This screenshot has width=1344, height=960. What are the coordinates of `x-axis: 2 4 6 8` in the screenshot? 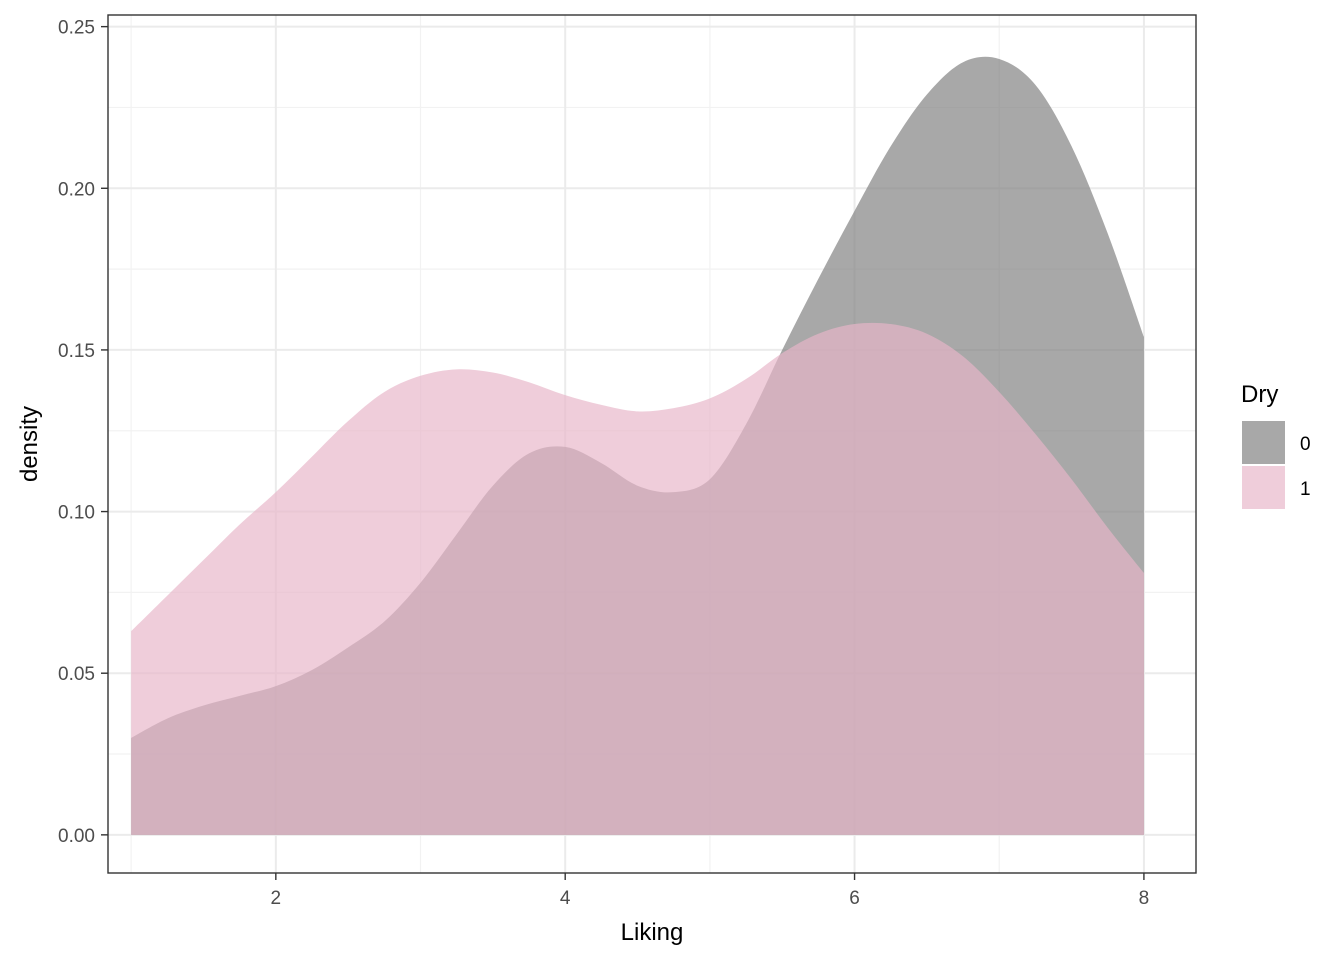 It's located at (710, 891).